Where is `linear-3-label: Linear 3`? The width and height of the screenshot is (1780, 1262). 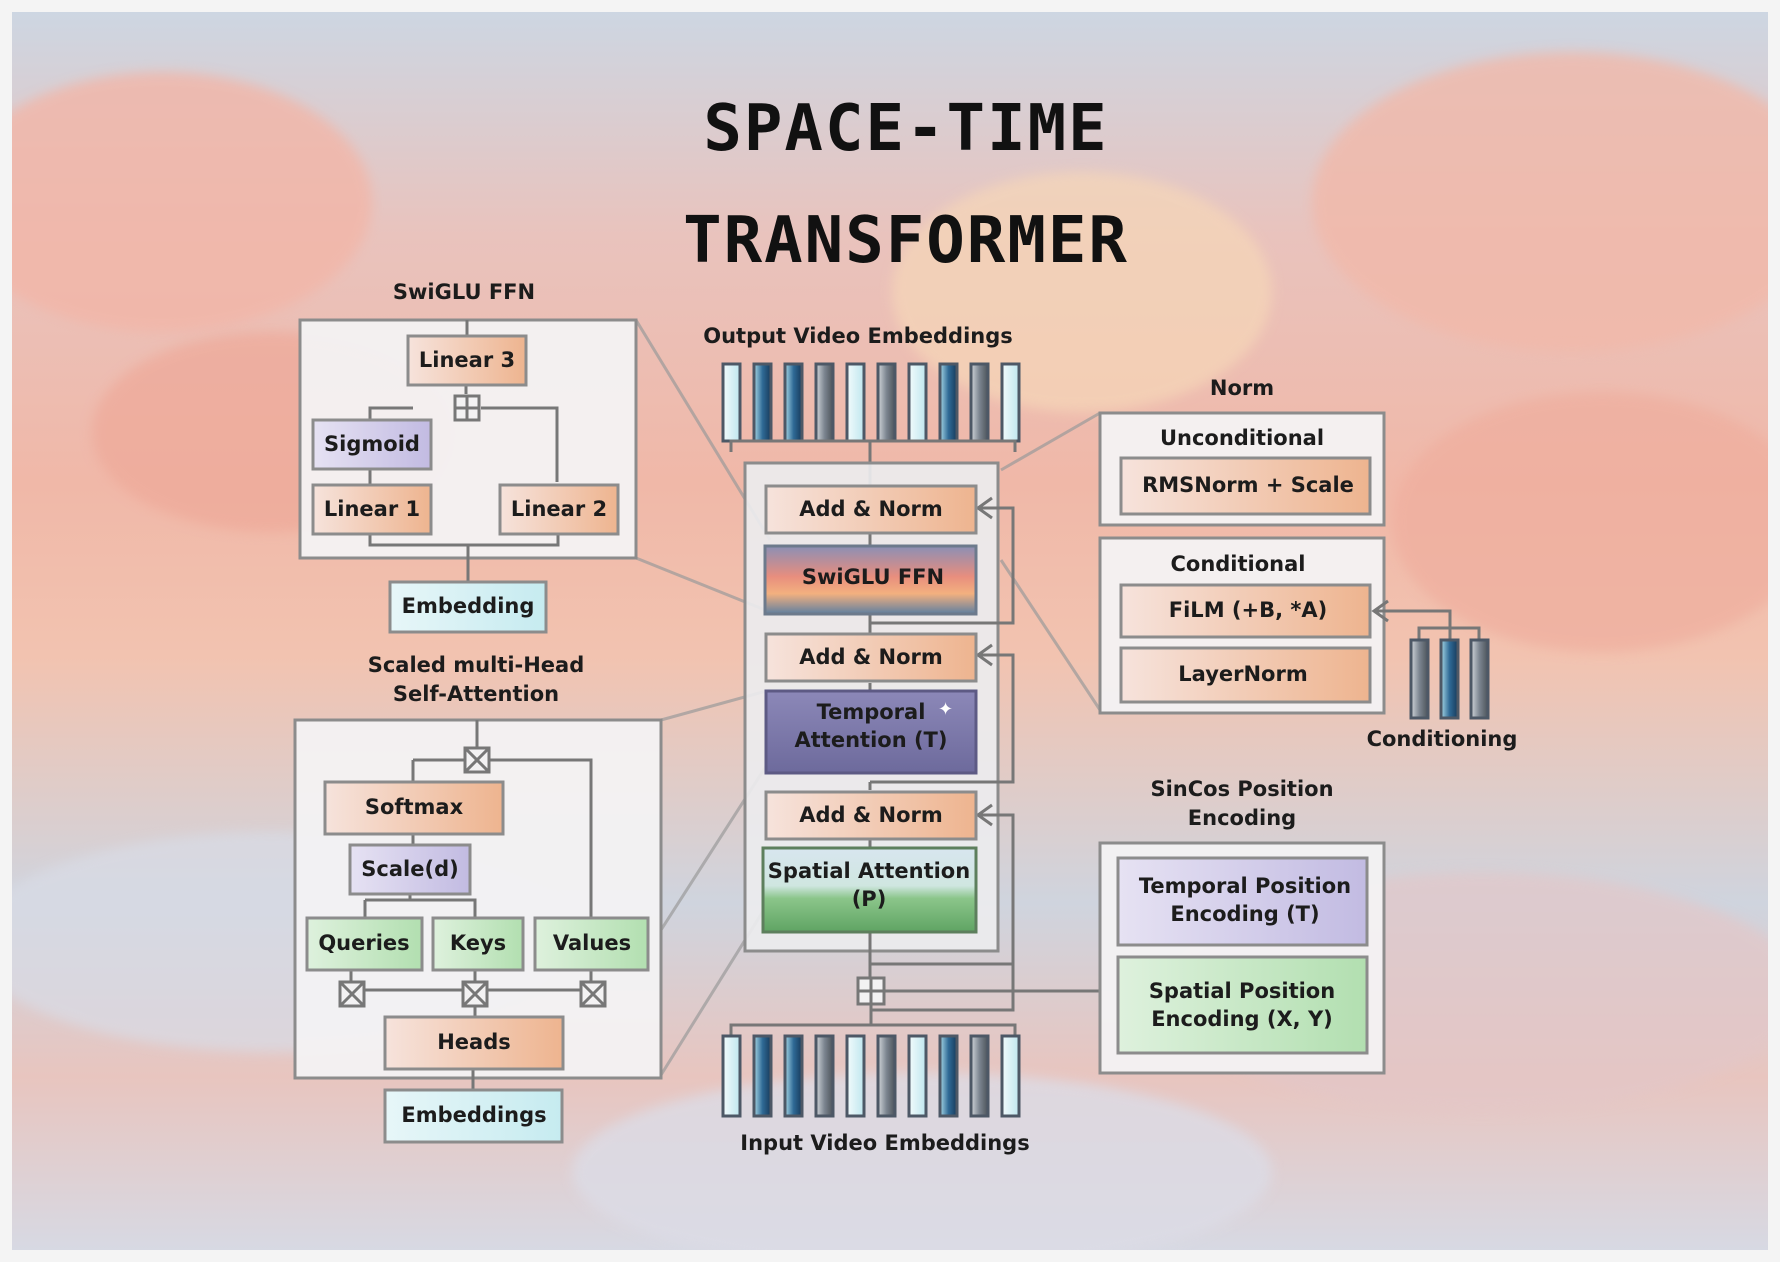
linear-3-label: Linear 3 is located at coordinates (467, 360).